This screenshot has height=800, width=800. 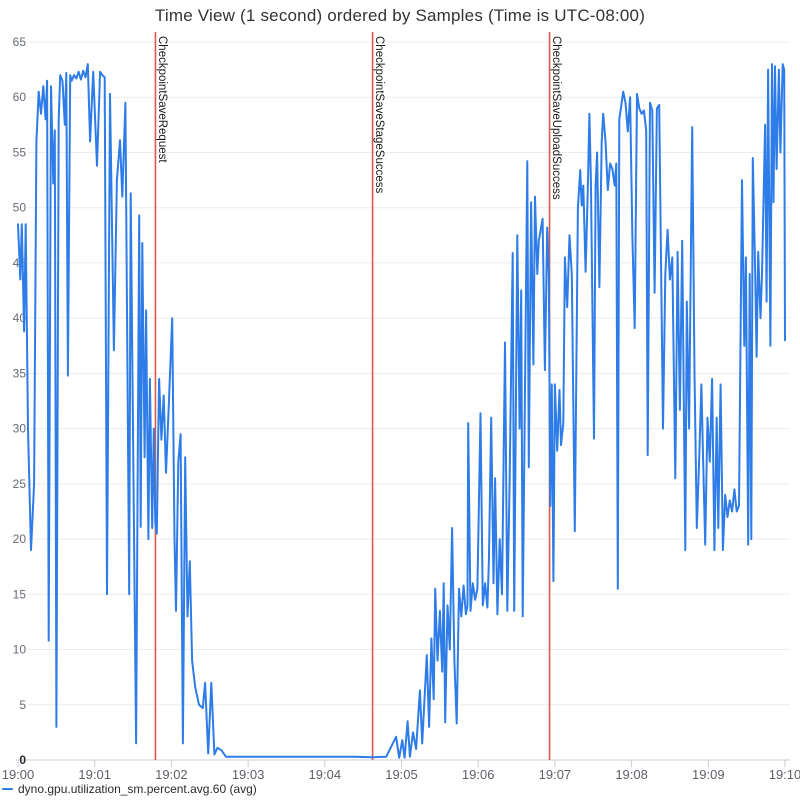 What do you see at coordinates (248, 773) in the screenshot?
I see `x-tick-label: 19:03` at bounding box center [248, 773].